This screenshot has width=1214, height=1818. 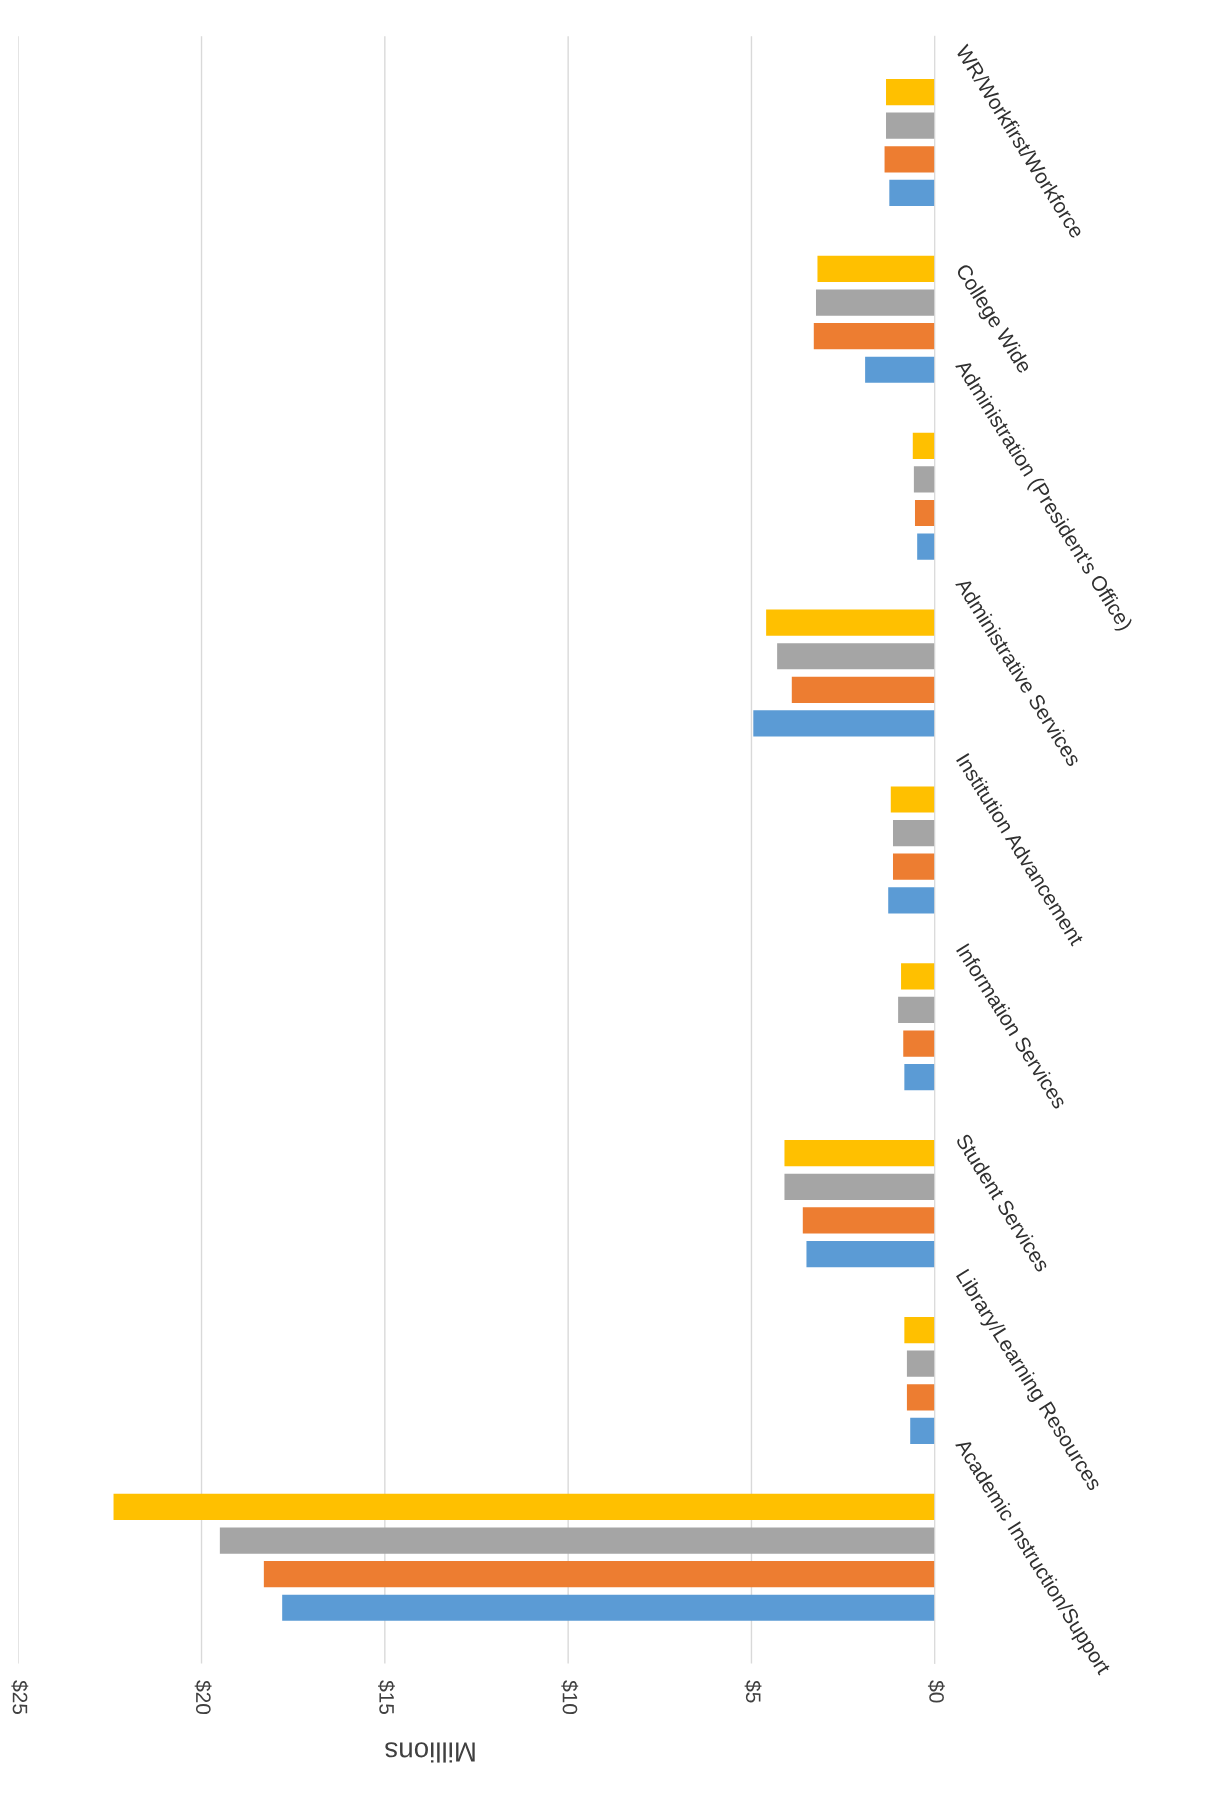 I want to click on x-tick-label: $0, so click(x=936, y=1691).